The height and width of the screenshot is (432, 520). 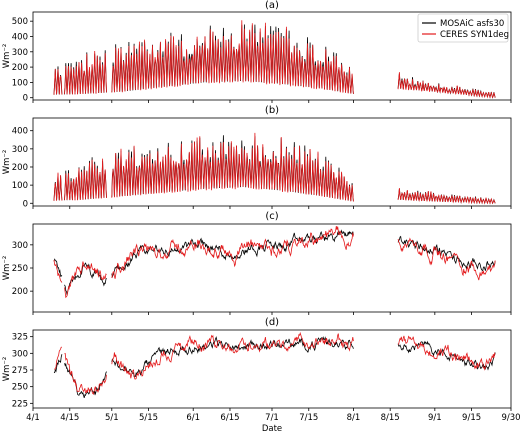 What do you see at coordinates (472, 24) in the screenshot?
I see `legend-label: MOSAiC asfs30` at bounding box center [472, 24].